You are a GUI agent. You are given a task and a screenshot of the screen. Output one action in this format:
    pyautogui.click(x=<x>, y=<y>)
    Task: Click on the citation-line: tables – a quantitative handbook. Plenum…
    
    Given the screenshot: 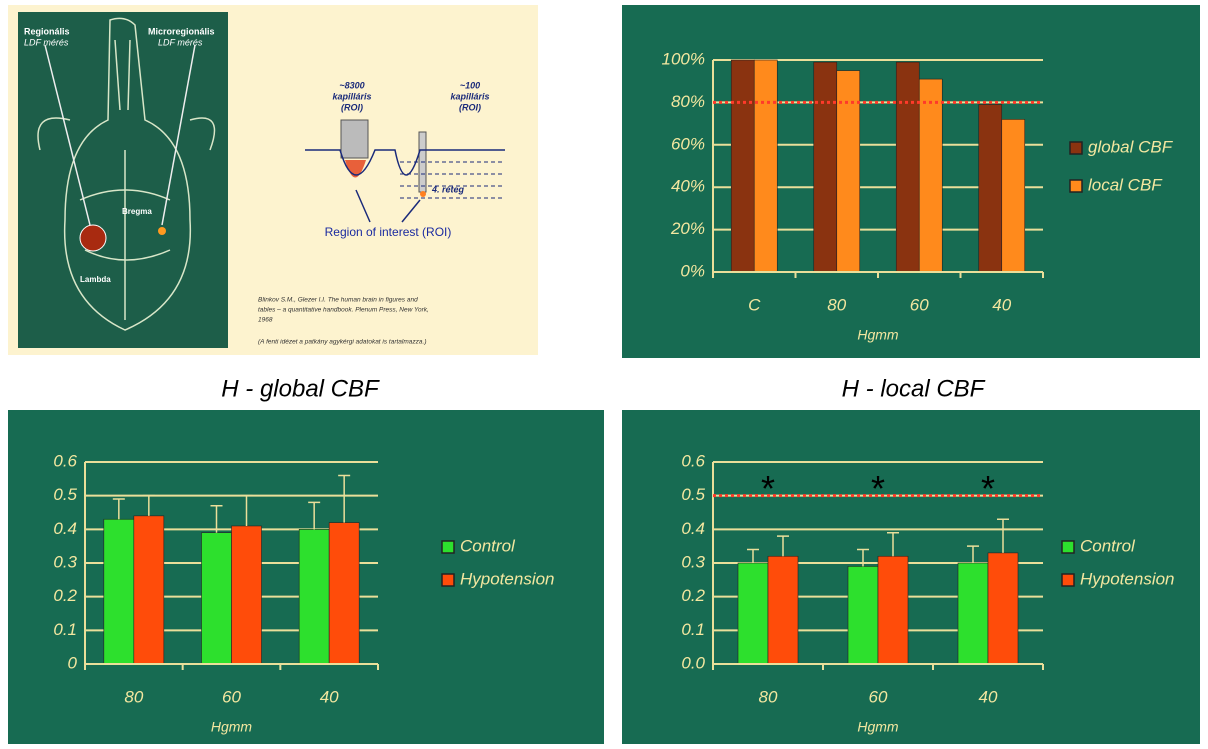 What is the action you would take?
    pyautogui.click(x=343, y=310)
    